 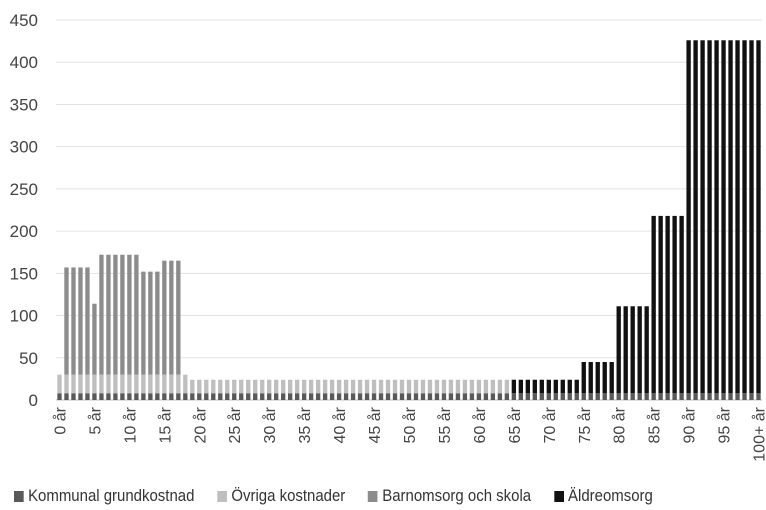 What do you see at coordinates (24, 316) in the screenshot?
I see `y-tick-label: 100` at bounding box center [24, 316].